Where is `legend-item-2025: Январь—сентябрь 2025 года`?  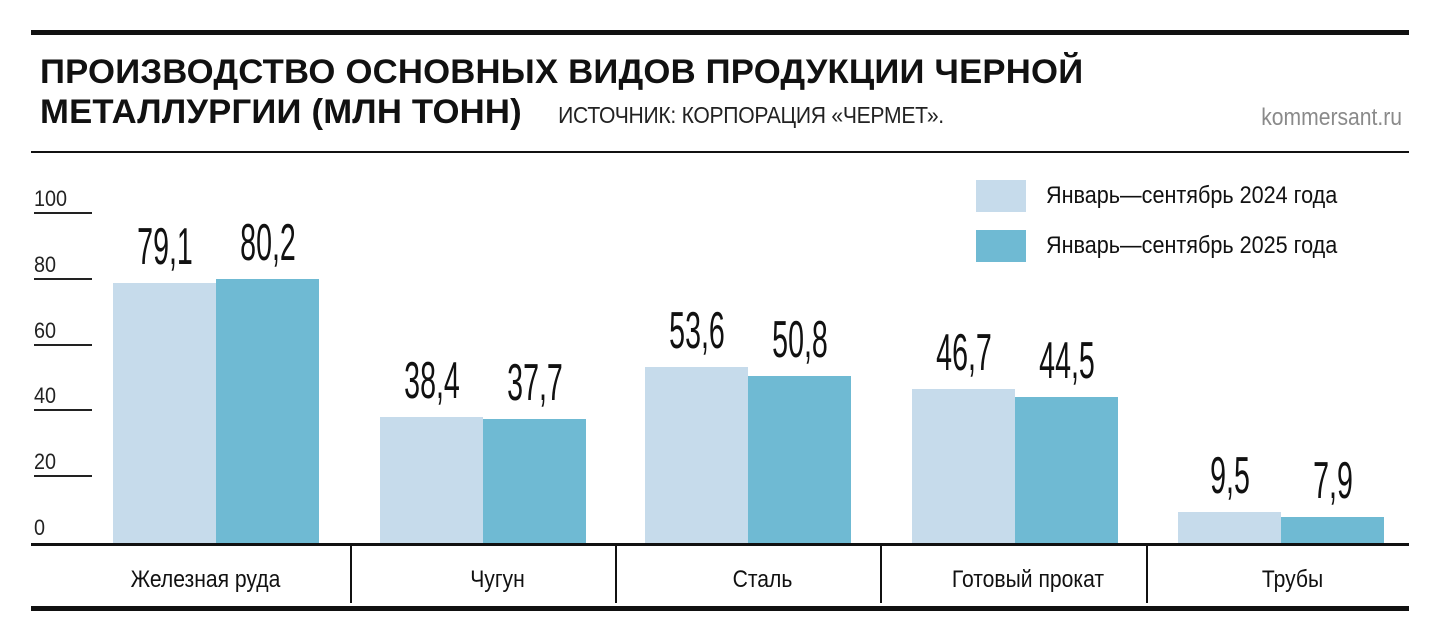
legend-item-2025: Январь—сентябрь 2025 года is located at coordinates (1173, 246).